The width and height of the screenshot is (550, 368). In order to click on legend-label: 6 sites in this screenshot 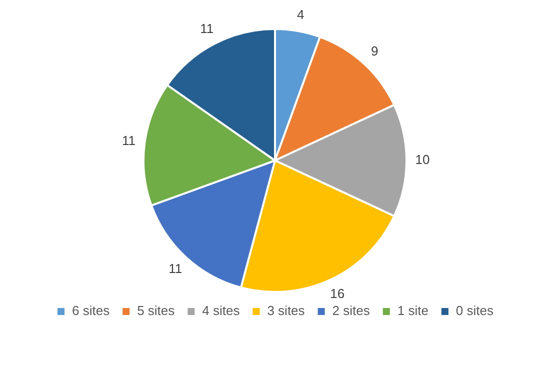, I will do `click(91, 310)`.